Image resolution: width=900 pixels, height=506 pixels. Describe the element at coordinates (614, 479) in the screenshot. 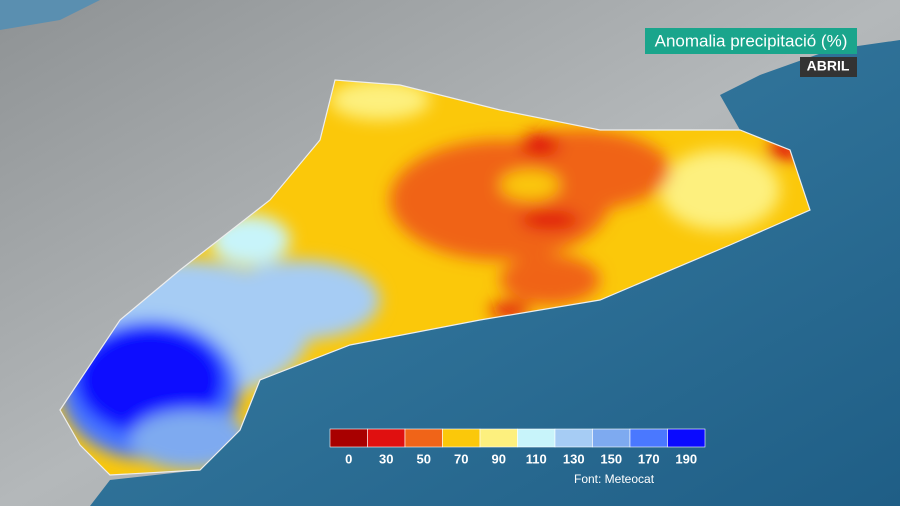

I see `source: Font: Meteocat` at that location.